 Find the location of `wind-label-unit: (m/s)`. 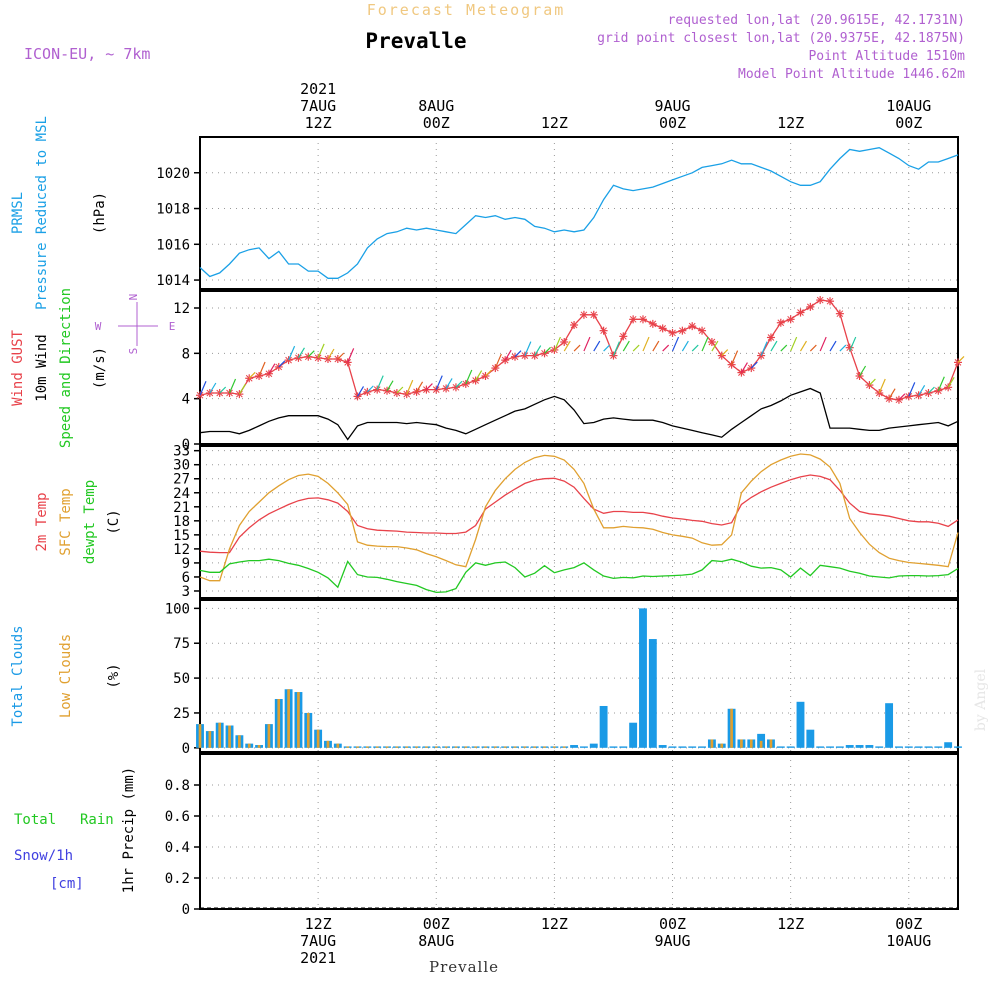

wind-label-unit: (m/s) is located at coordinates (100, 368).